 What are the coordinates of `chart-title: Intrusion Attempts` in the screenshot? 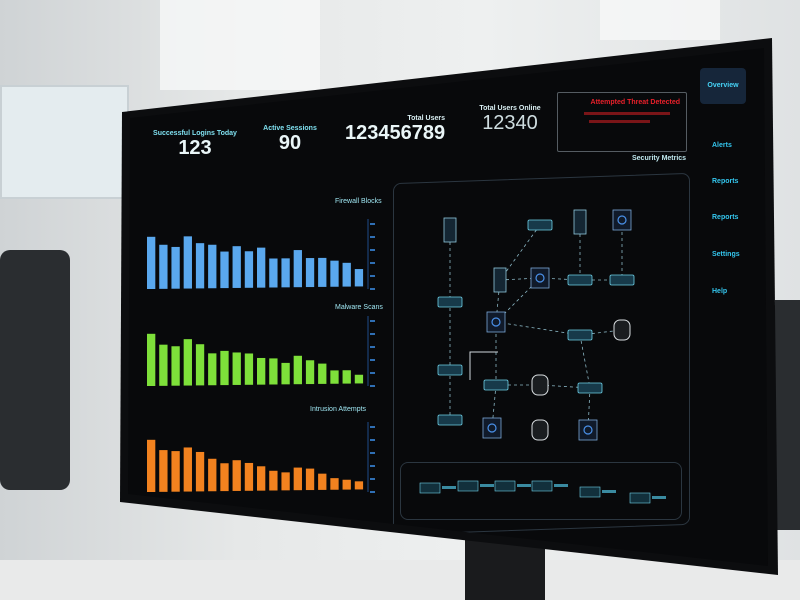 It's located at (338, 409).